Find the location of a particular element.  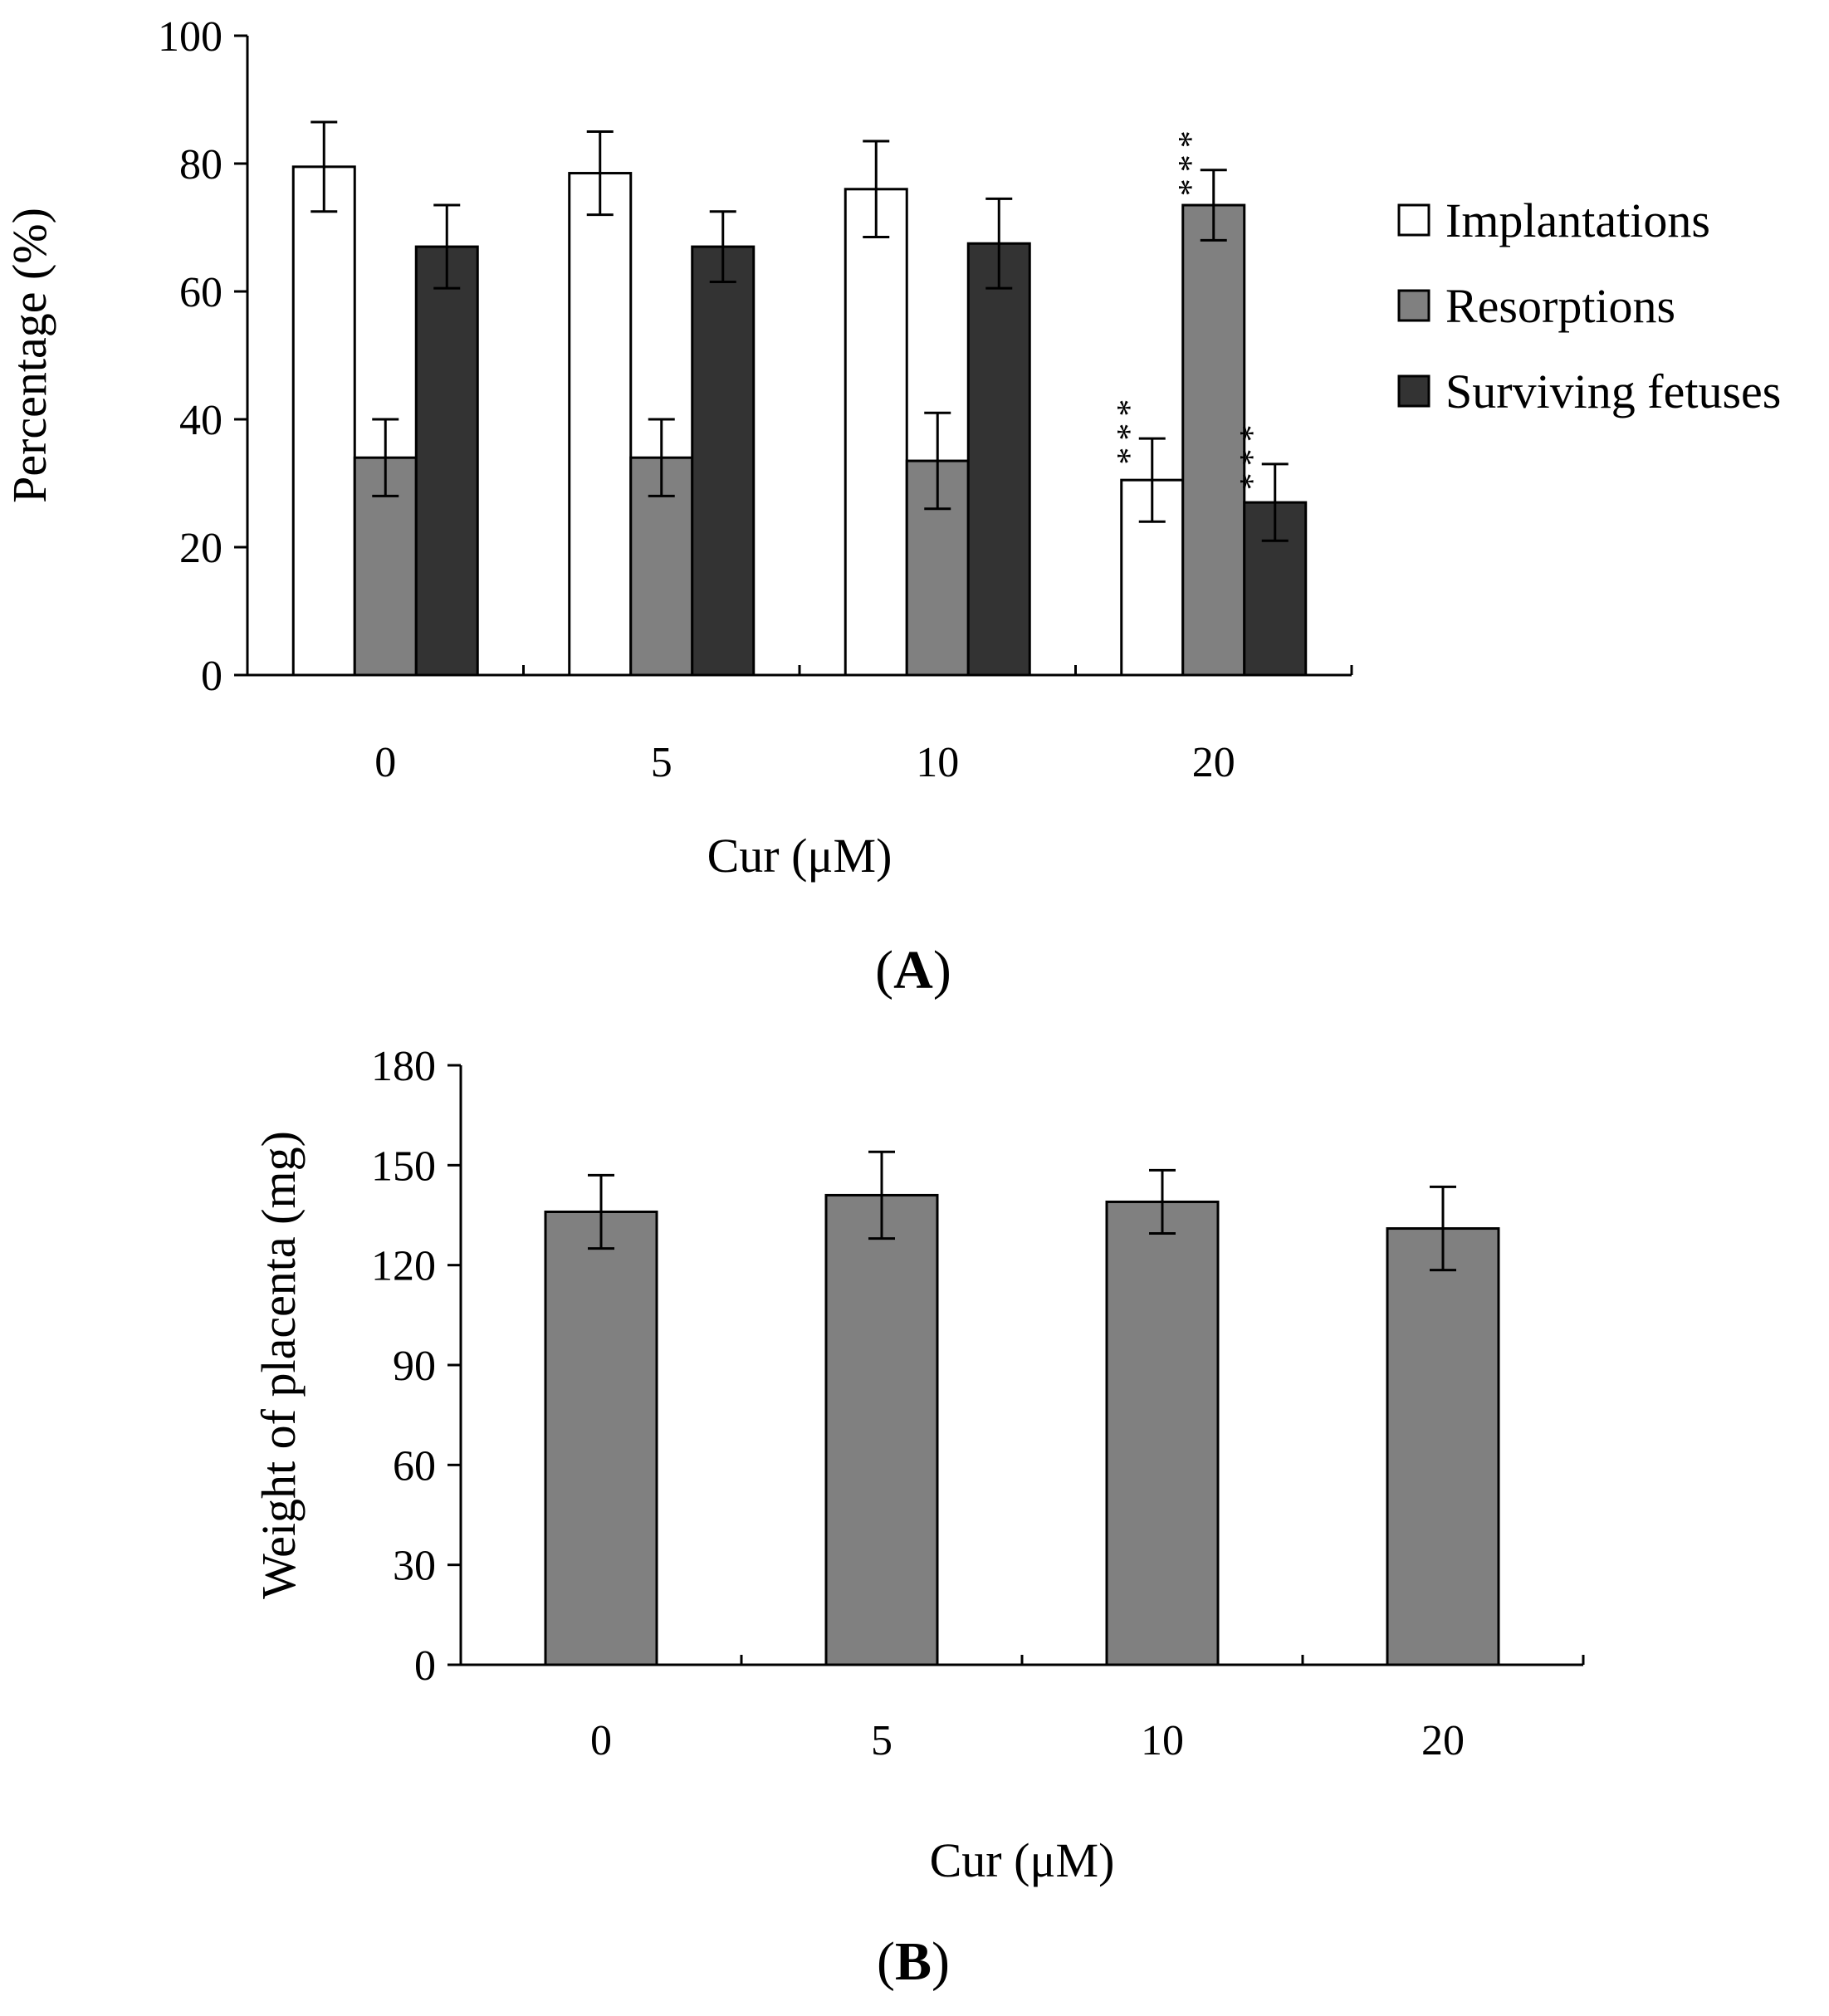

y-tick-label: 120 is located at coordinates (403, 1266).